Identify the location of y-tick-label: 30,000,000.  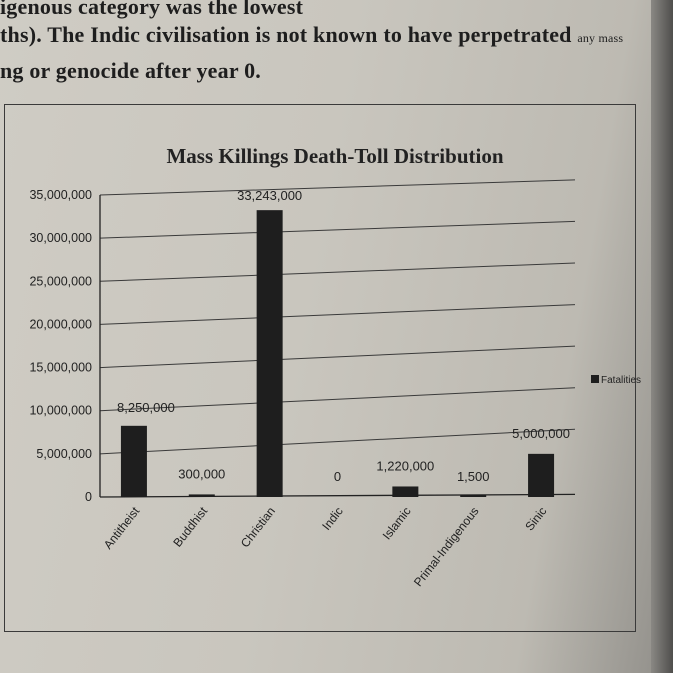
(60, 238).